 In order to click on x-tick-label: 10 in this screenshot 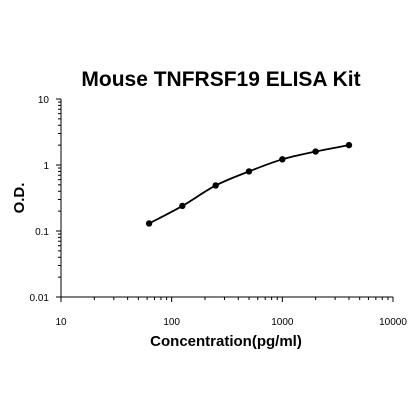, I will do `click(61, 322)`.